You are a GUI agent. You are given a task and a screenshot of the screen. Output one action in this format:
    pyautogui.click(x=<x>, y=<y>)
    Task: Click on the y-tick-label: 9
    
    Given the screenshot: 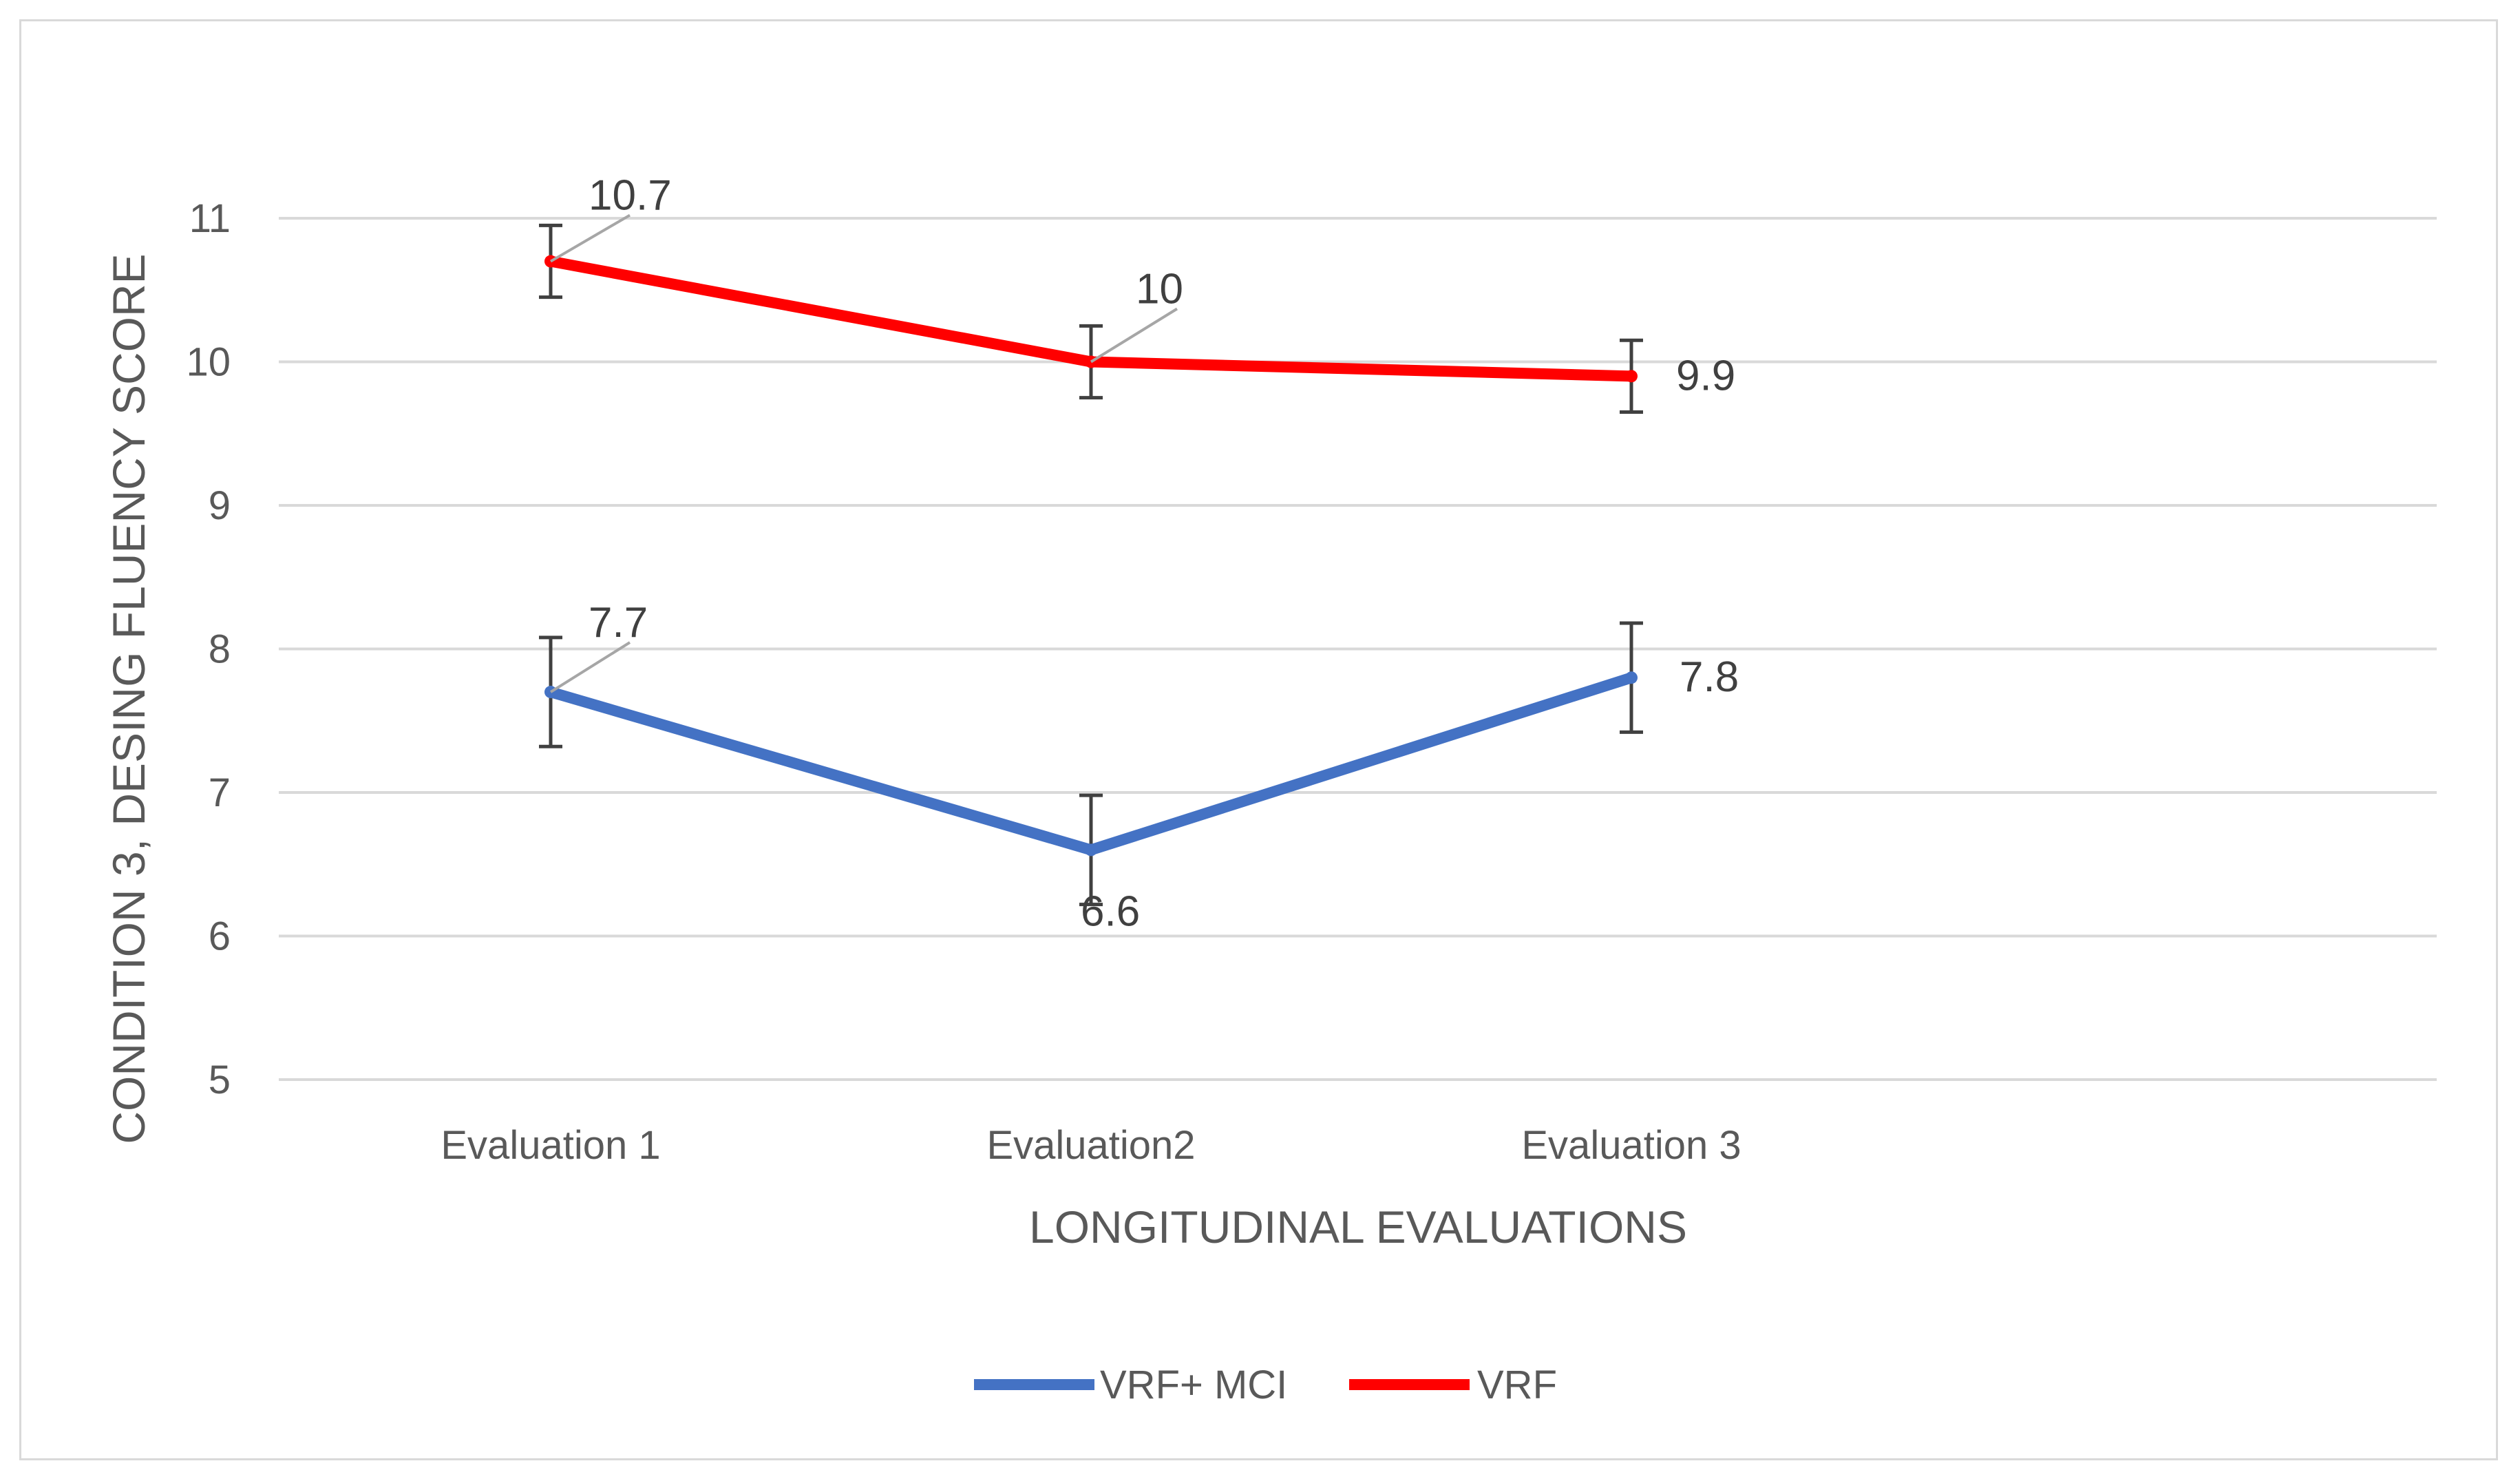 What is the action you would take?
    pyautogui.click(x=220, y=505)
    